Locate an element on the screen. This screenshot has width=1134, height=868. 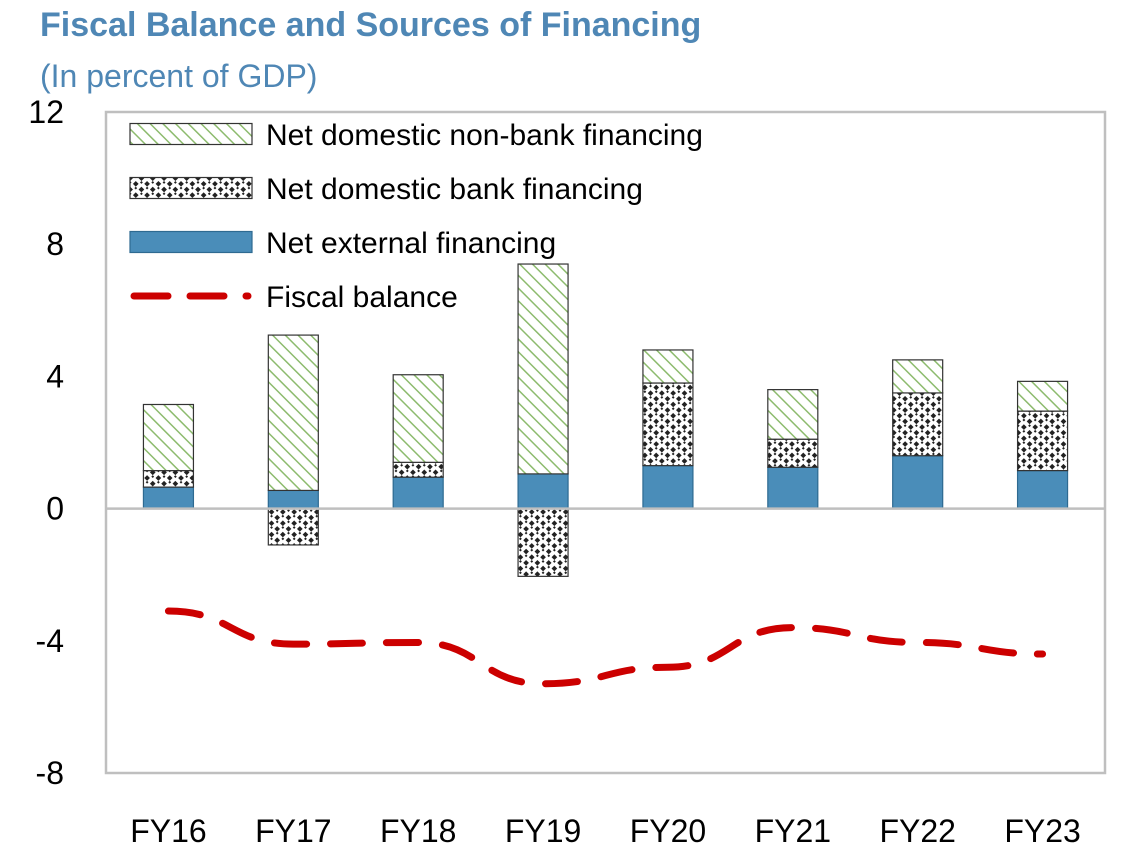
fiscal-balance-line is located at coordinates (605, 647).